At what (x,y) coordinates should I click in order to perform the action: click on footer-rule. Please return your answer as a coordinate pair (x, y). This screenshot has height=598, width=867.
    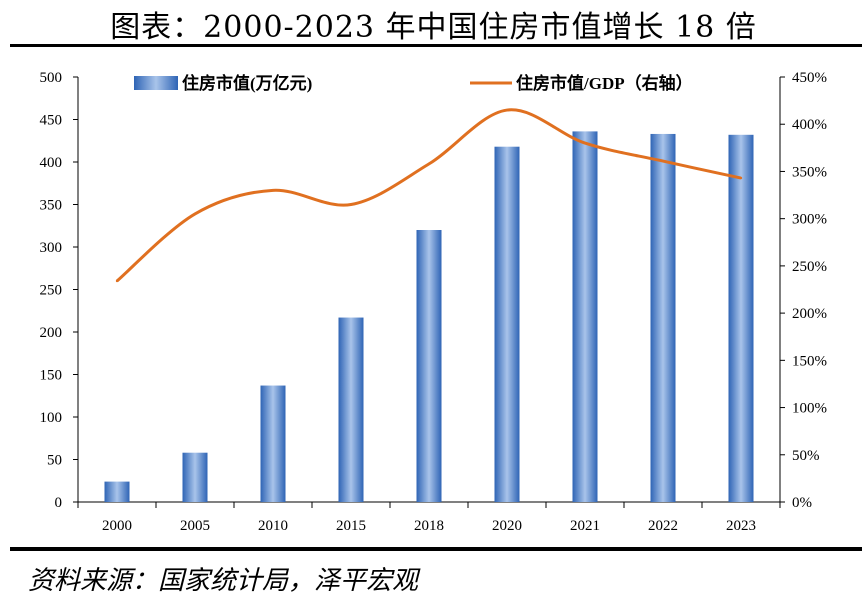
    Looking at the image, I should click on (436, 549).